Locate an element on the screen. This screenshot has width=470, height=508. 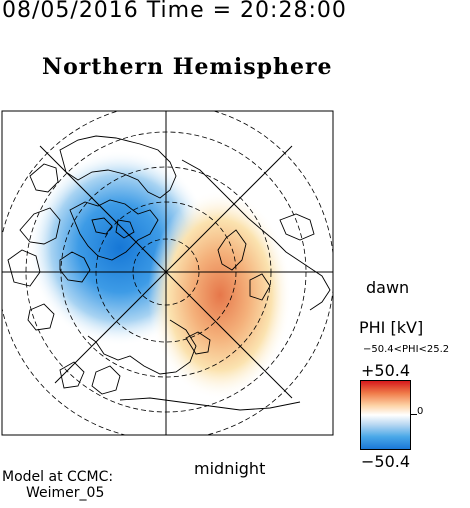
model-credit: Model at CCMC: Weimer_05 is located at coordinates (57, 485).